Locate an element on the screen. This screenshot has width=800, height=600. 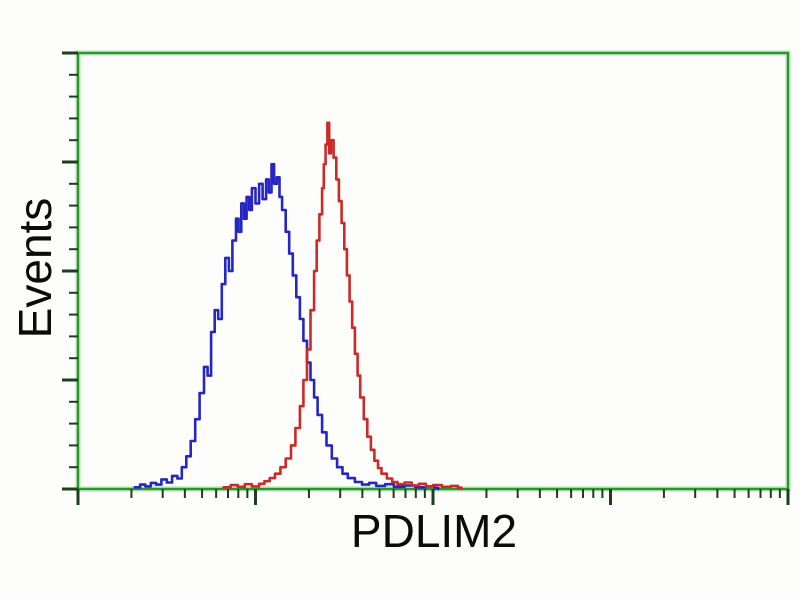
x-axis-ticks is located at coordinates (433, 497).